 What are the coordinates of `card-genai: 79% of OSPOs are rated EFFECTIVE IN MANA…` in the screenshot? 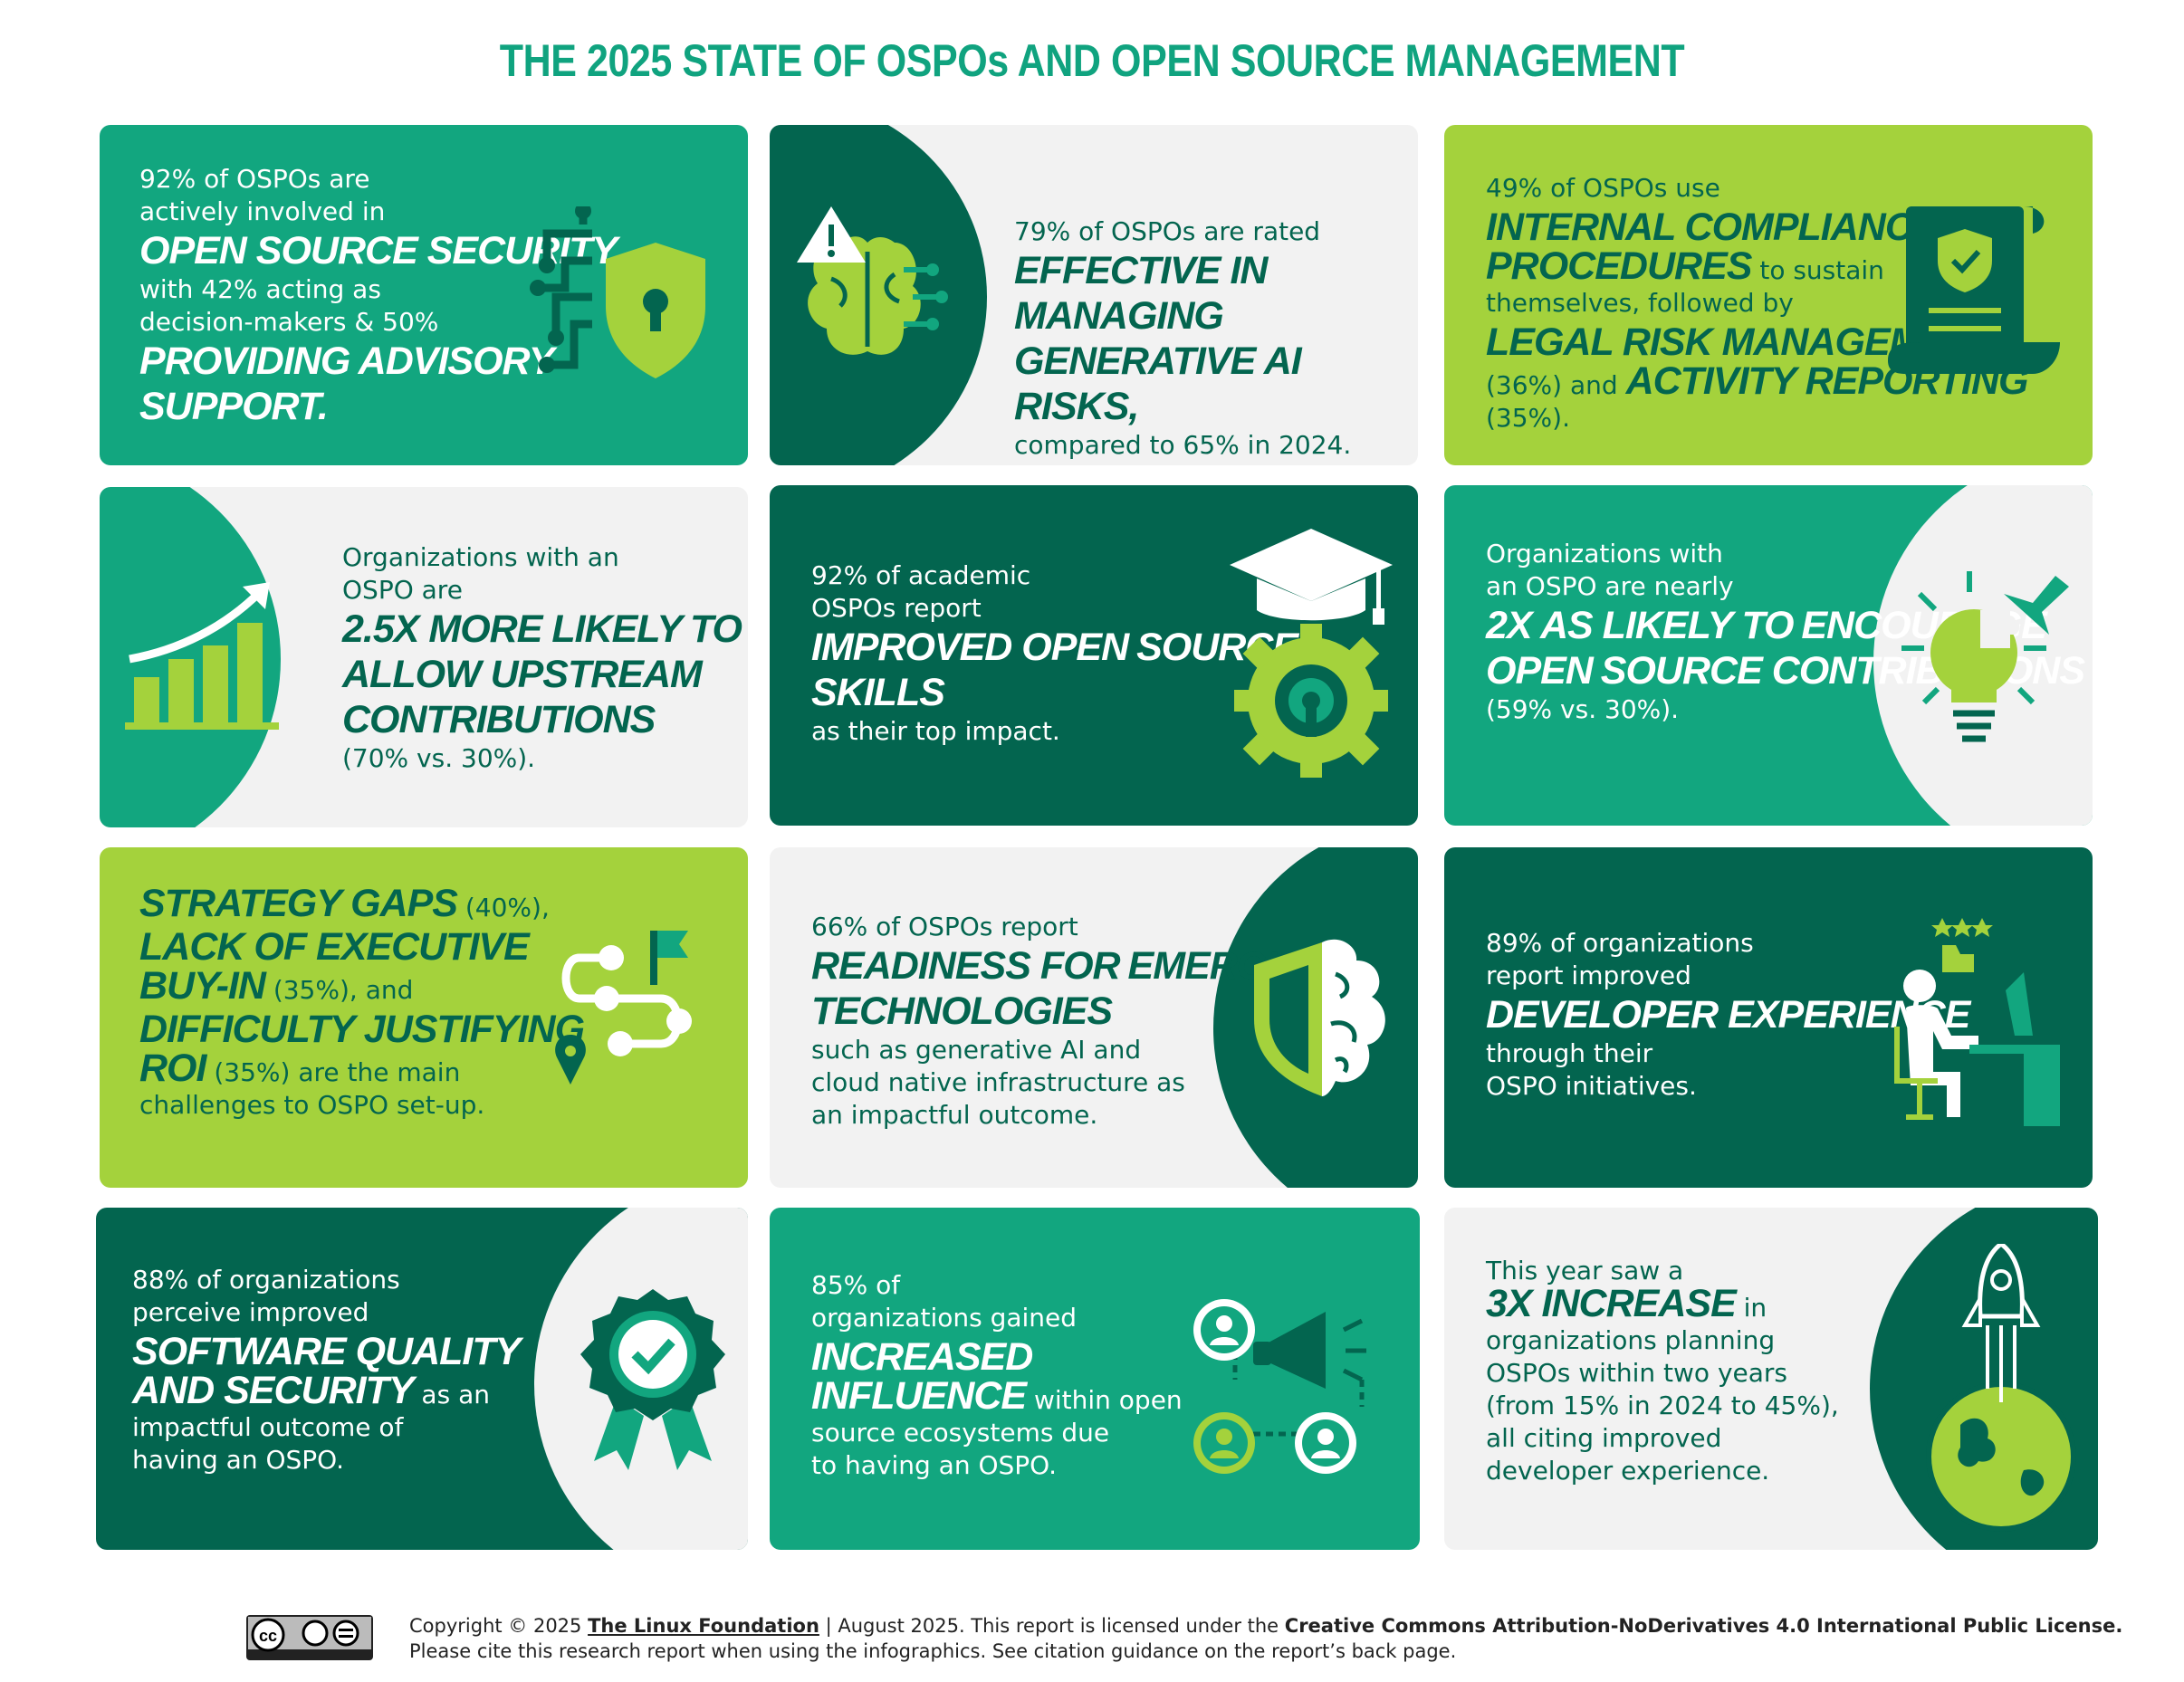 It's located at (1094, 295).